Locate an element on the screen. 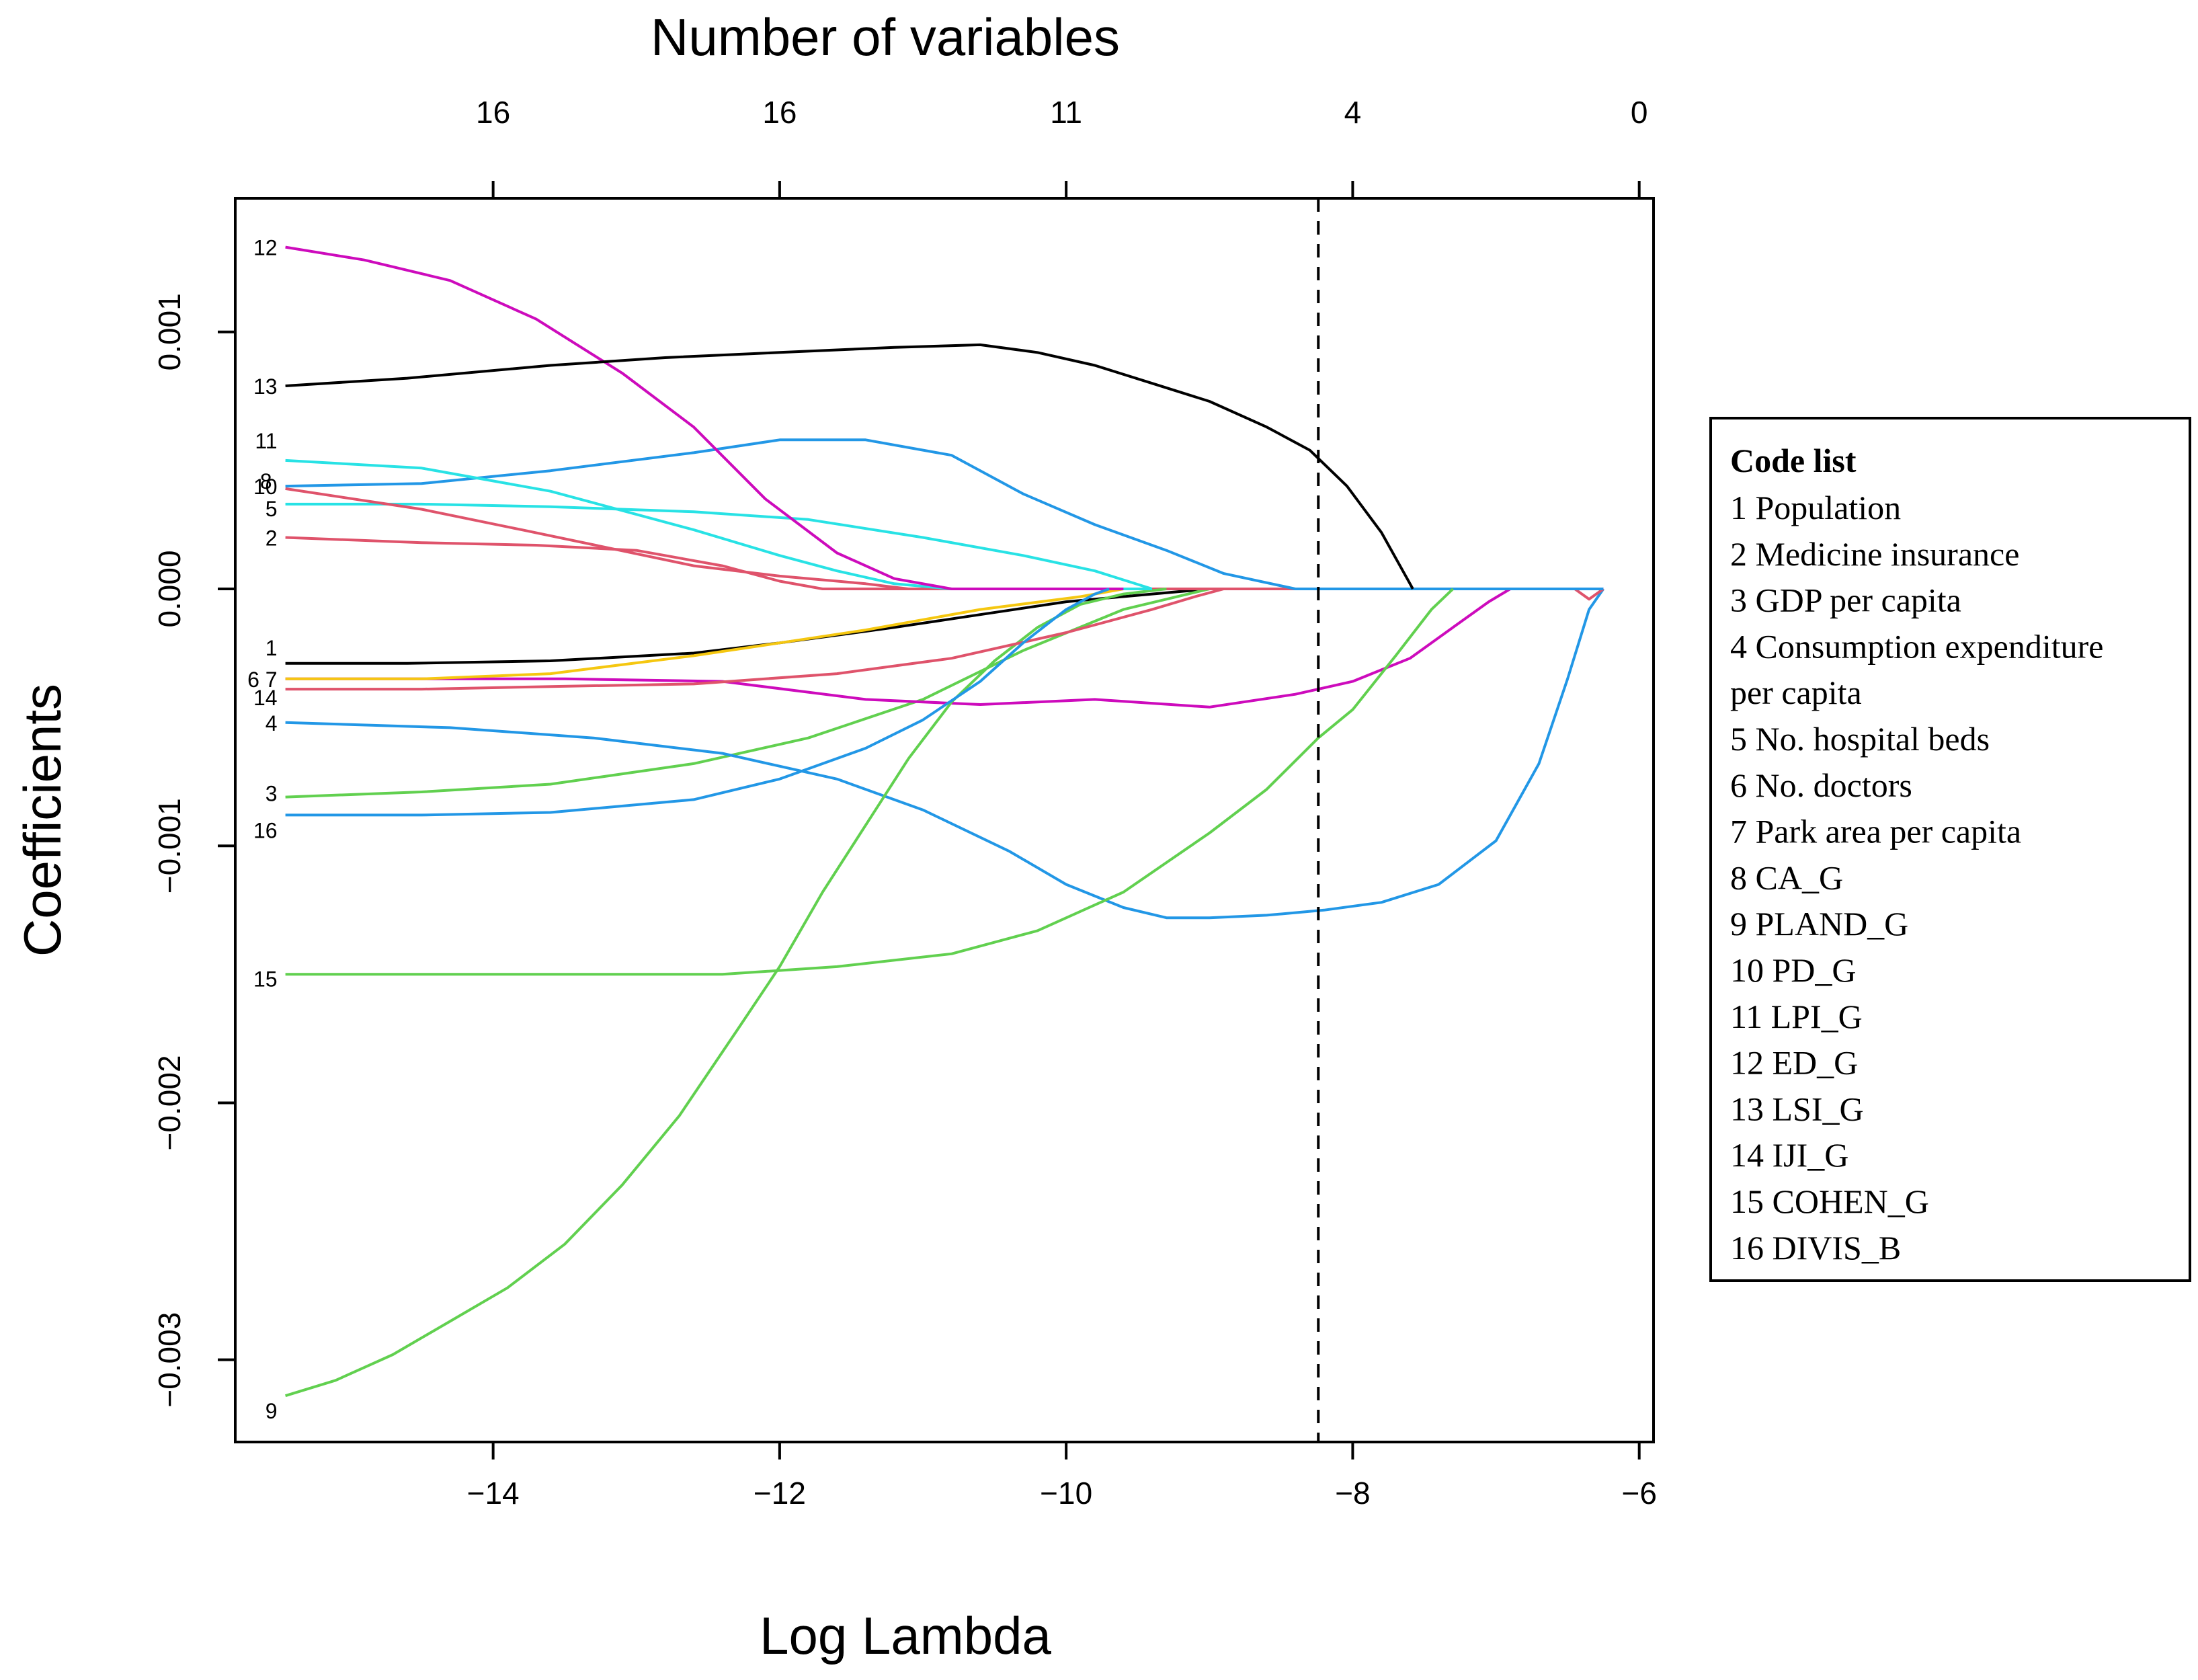 The width and height of the screenshot is (2198, 1680). legend-entry: 13 LSI_G is located at coordinates (1797, 1108).